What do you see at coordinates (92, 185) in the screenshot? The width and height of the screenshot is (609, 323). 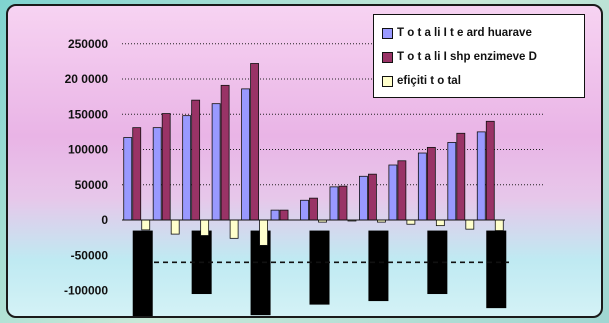 I see `y-tick-label: 50000` at bounding box center [92, 185].